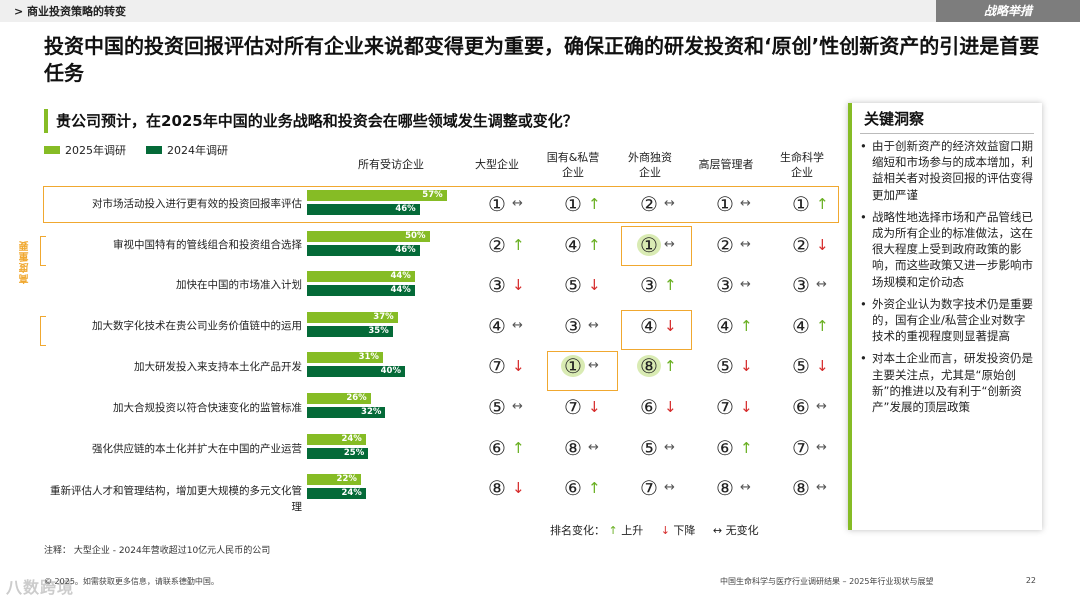  What do you see at coordinates (187, 150) in the screenshot?
I see `legend-2024: 2024年调研` at bounding box center [187, 150].